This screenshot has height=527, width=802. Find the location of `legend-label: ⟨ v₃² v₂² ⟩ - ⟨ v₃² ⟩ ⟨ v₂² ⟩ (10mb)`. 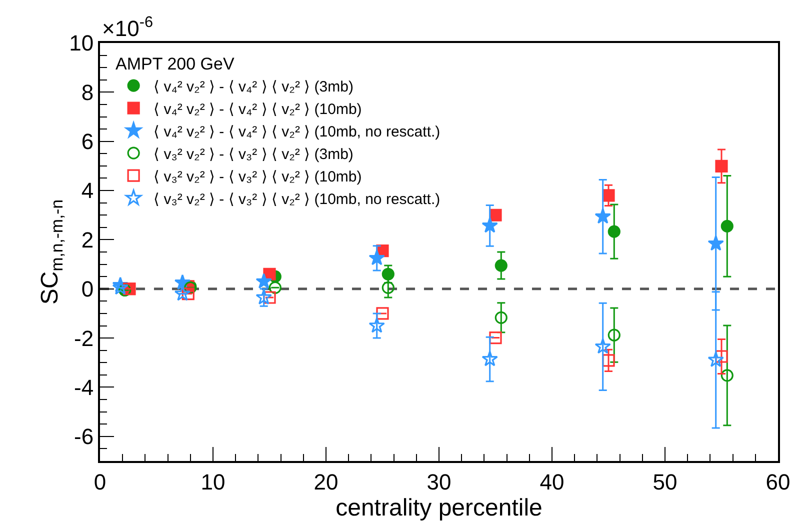

legend-label: ⟨ v₃² v₂² ⟩ - ⟨ v₃² ⟩ ⟨ v₂² ⟩ (10mb) is located at coordinates (258, 177).